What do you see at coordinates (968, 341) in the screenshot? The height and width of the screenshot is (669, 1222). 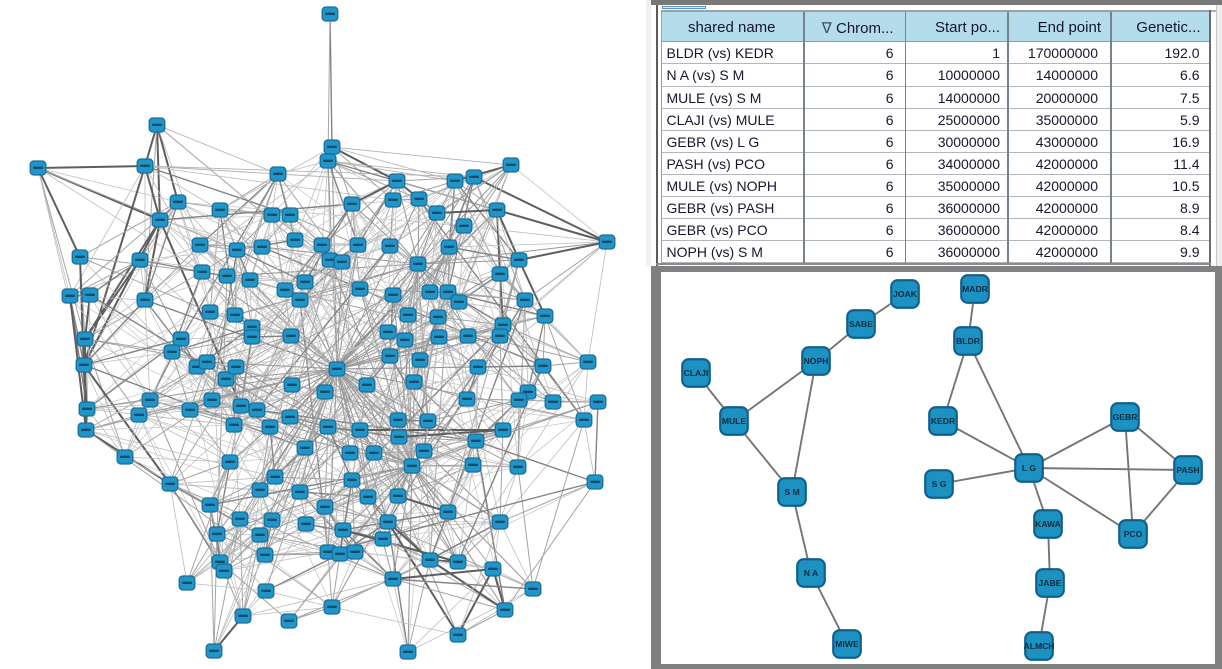 I see `svg-text: BLDR` at bounding box center [968, 341].